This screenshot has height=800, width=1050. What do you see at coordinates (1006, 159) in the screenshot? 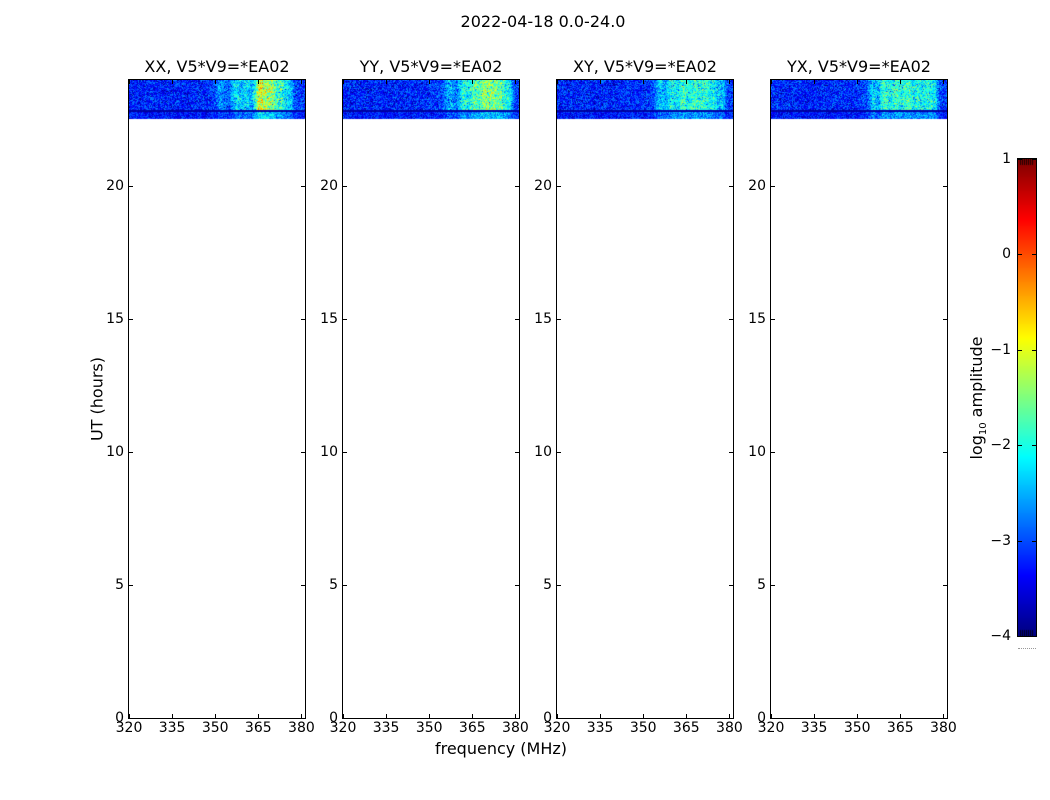
I see `colorbar-tick-label: 1` at bounding box center [1006, 159].